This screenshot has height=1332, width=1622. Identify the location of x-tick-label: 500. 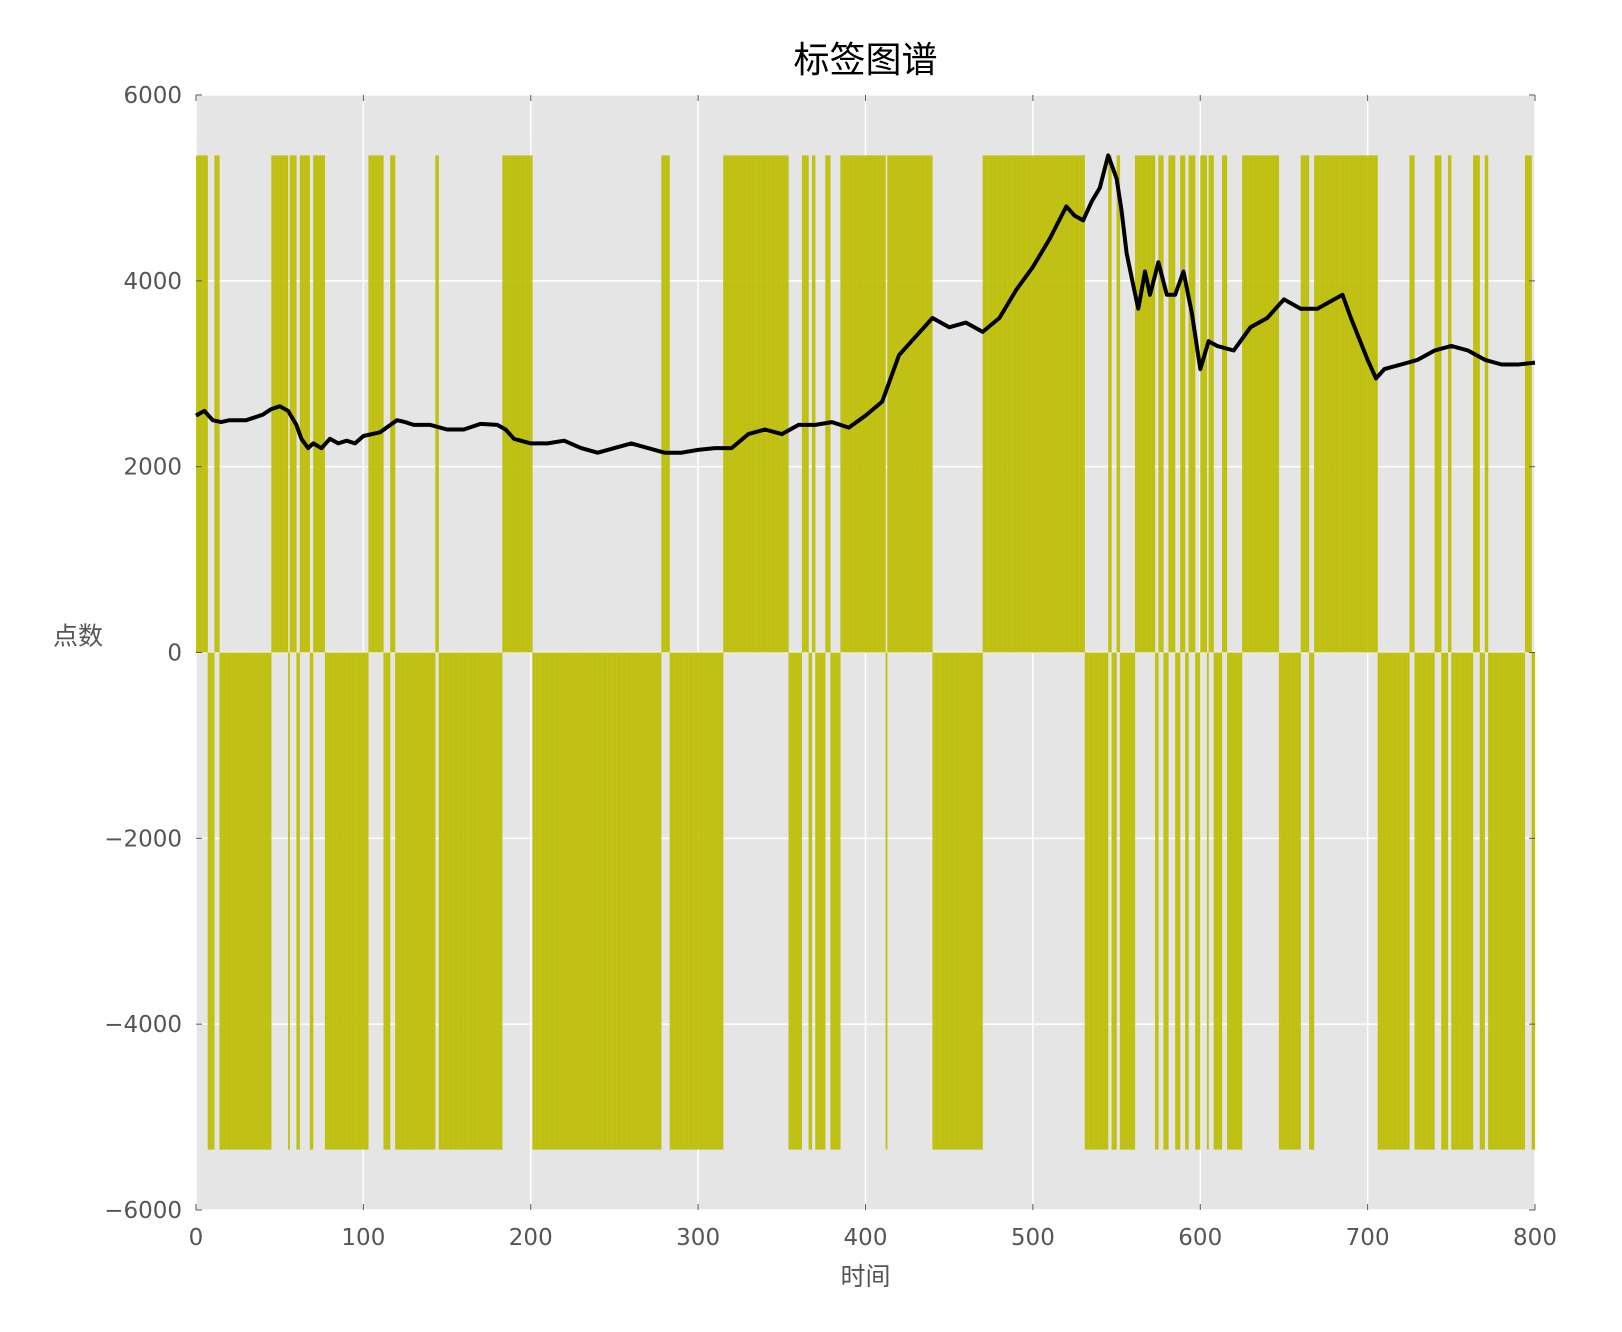
(1033, 1238).